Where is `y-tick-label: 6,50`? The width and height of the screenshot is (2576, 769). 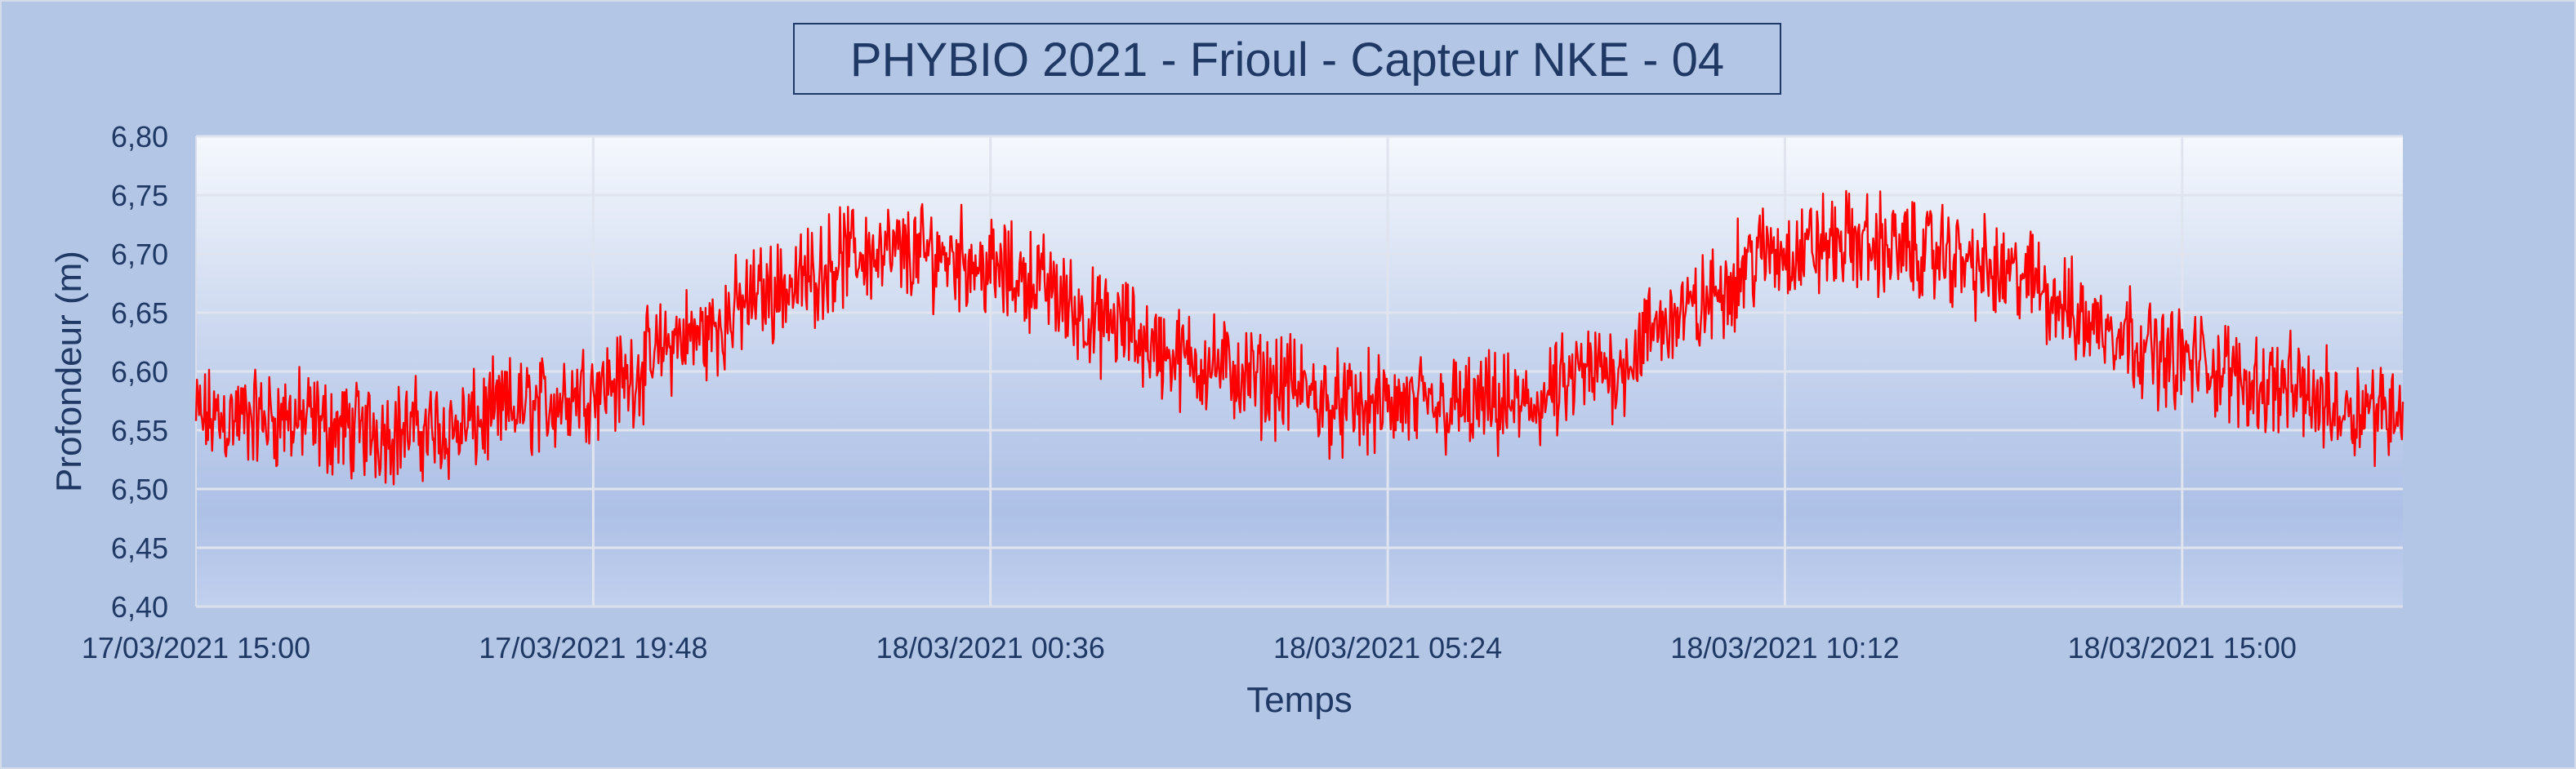
y-tick-label: 6,50 is located at coordinates (139, 489).